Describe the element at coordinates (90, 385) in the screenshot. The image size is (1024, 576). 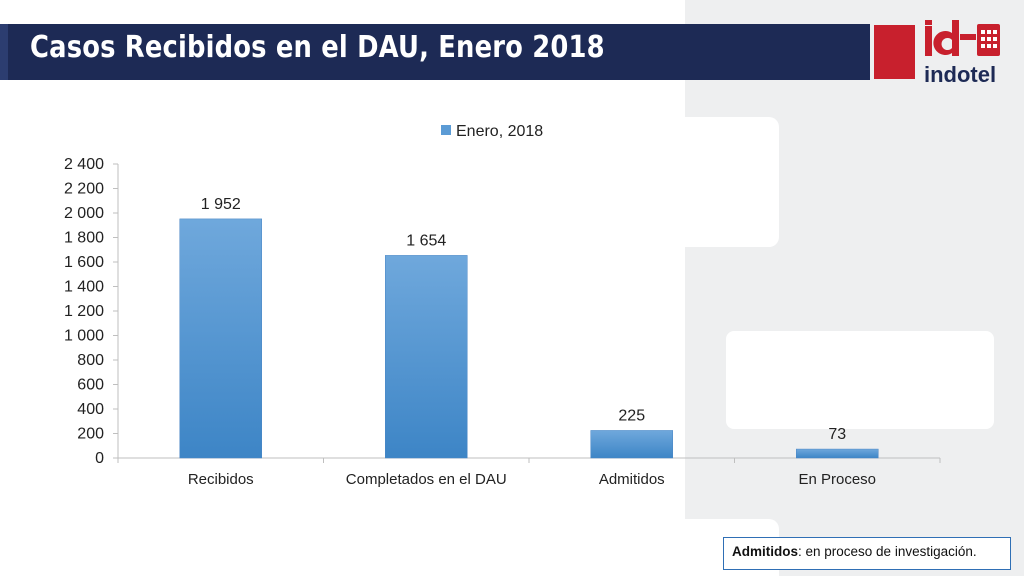
I see `y-tick-label: 600` at that location.